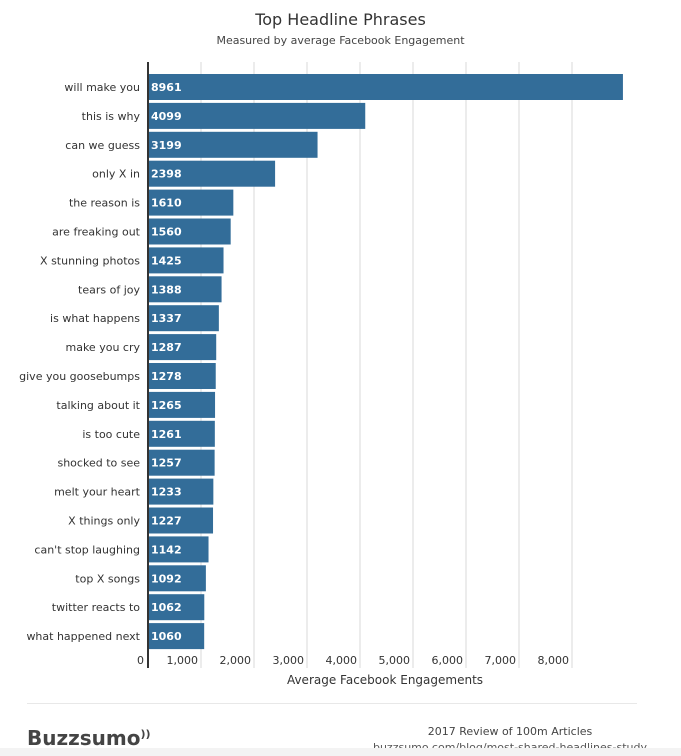 The image size is (681, 756). I want to click on x-tick-label: 0, so click(140, 660).